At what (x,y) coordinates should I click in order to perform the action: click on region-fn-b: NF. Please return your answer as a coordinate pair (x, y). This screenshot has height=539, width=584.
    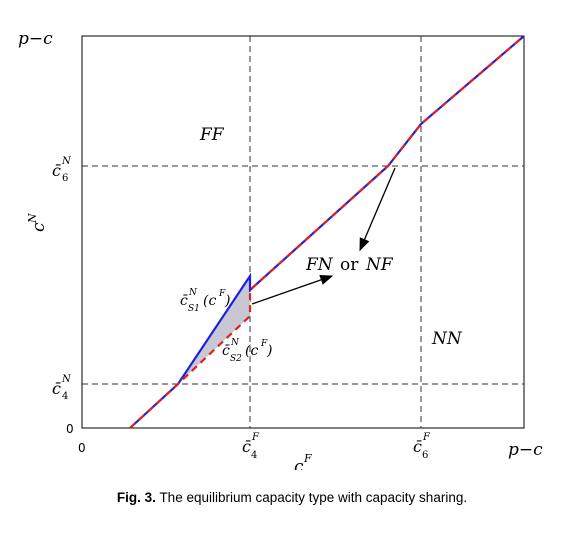
    Looking at the image, I should click on (379, 265).